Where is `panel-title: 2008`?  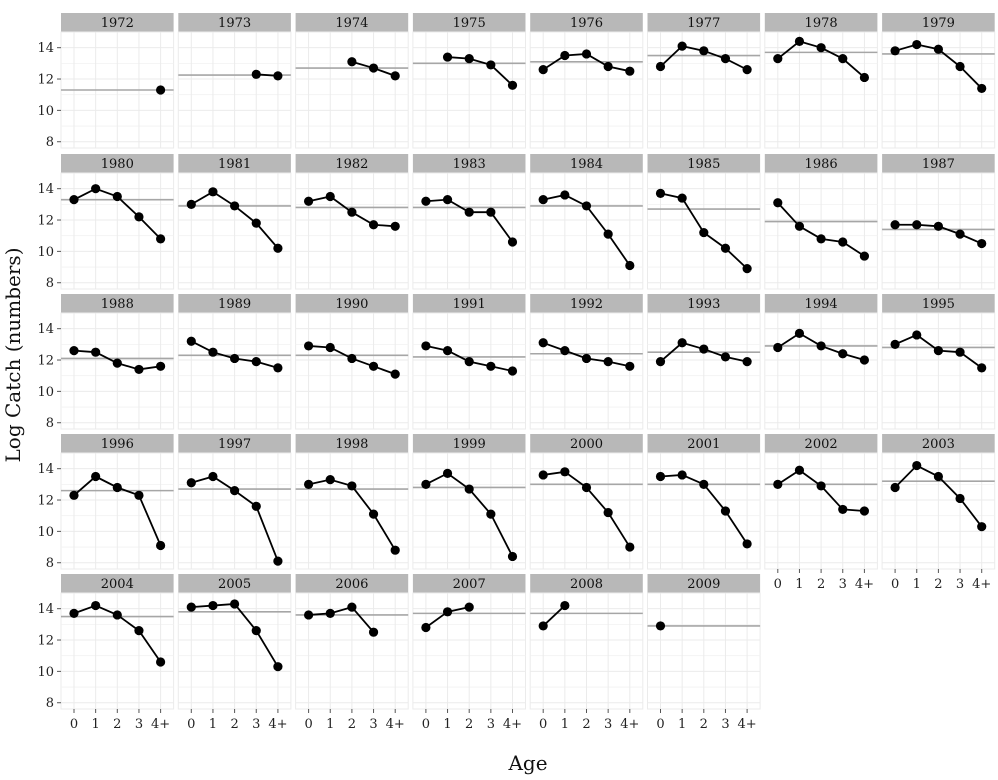
panel-title: 2008 is located at coordinates (586, 584).